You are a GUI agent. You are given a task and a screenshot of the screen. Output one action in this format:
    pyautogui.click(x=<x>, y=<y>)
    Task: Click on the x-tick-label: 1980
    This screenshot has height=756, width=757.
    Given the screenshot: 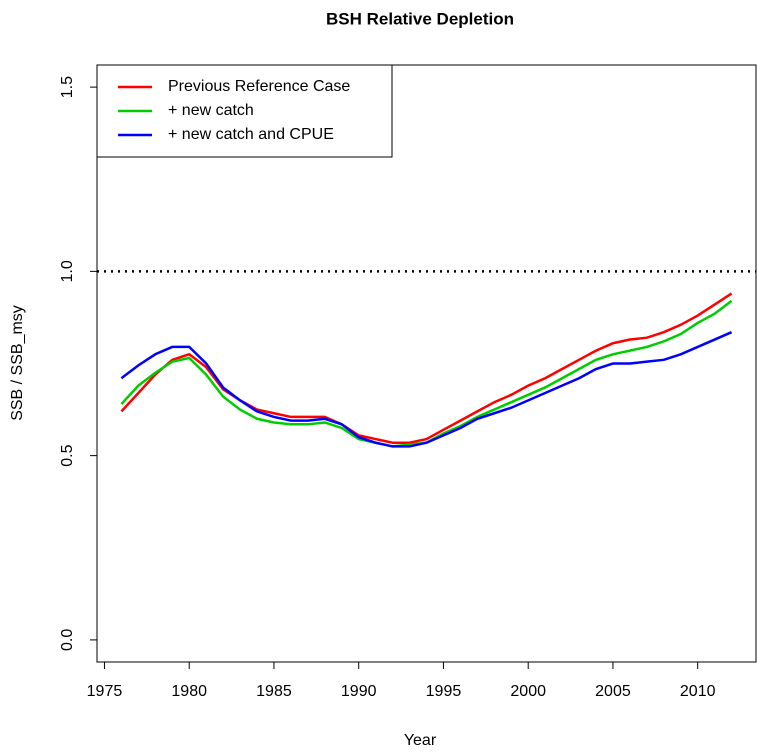 What is the action you would take?
    pyautogui.click(x=189, y=691)
    